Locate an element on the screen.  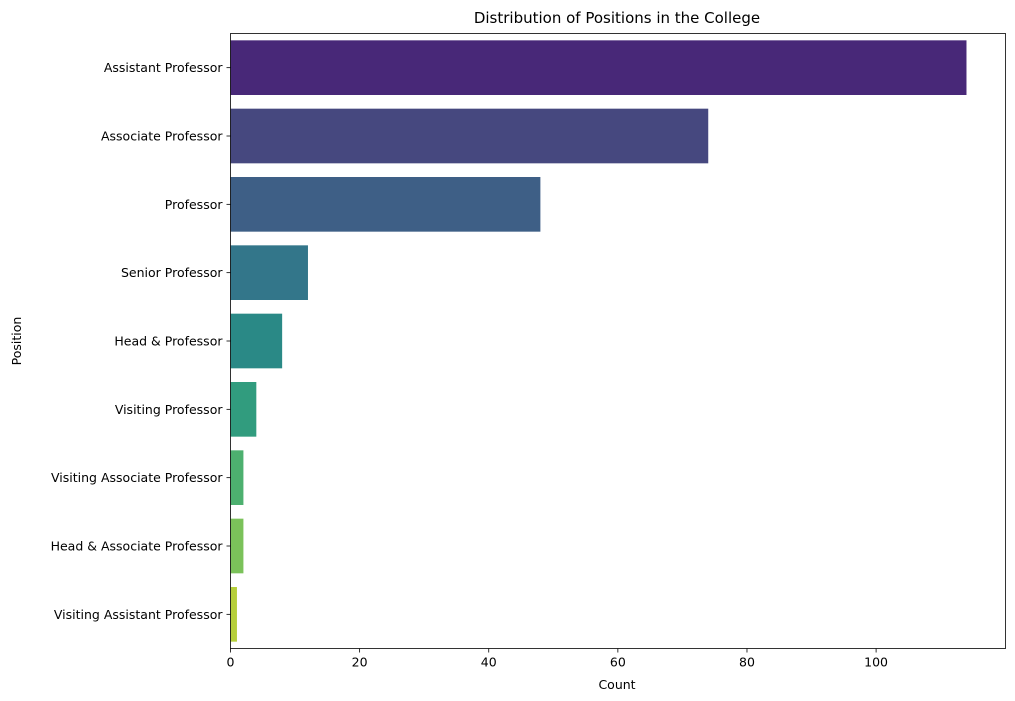
x-tick-label: 40 is located at coordinates (489, 662).